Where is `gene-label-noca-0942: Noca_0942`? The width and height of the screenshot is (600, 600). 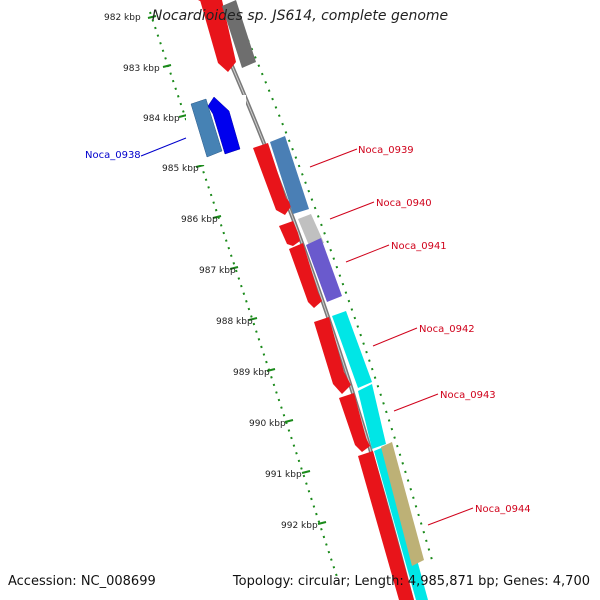 gene-label-noca-0942: Noca_0942 is located at coordinates (447, 329).